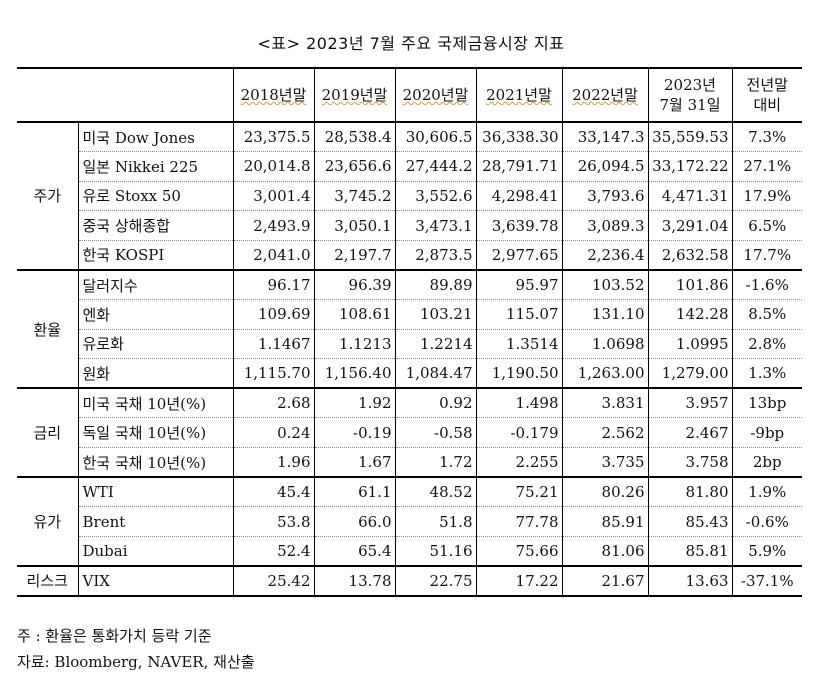 This screenshot has height=685, width=822. I want to click on value-cell-2021: 77.78, so click(518, 521).